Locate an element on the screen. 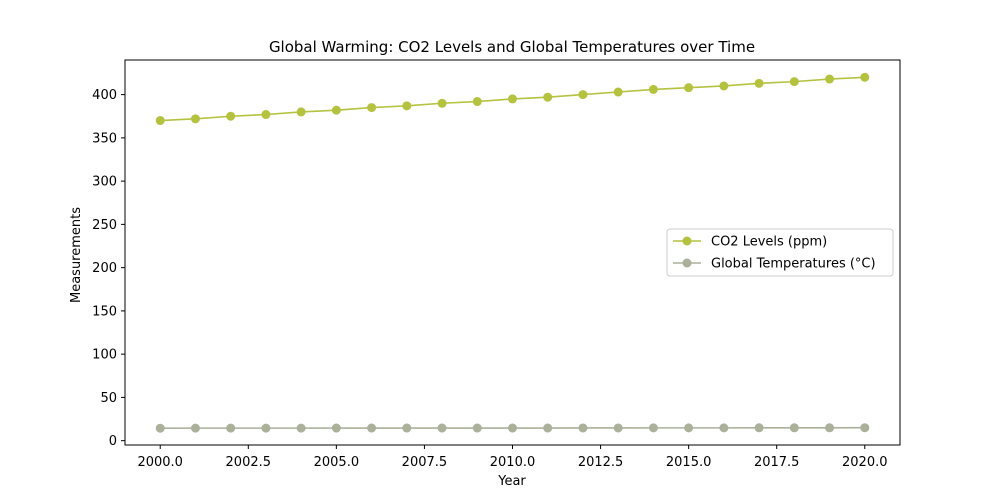  y-tick-label: 300 is located at coordinates (104, 182).